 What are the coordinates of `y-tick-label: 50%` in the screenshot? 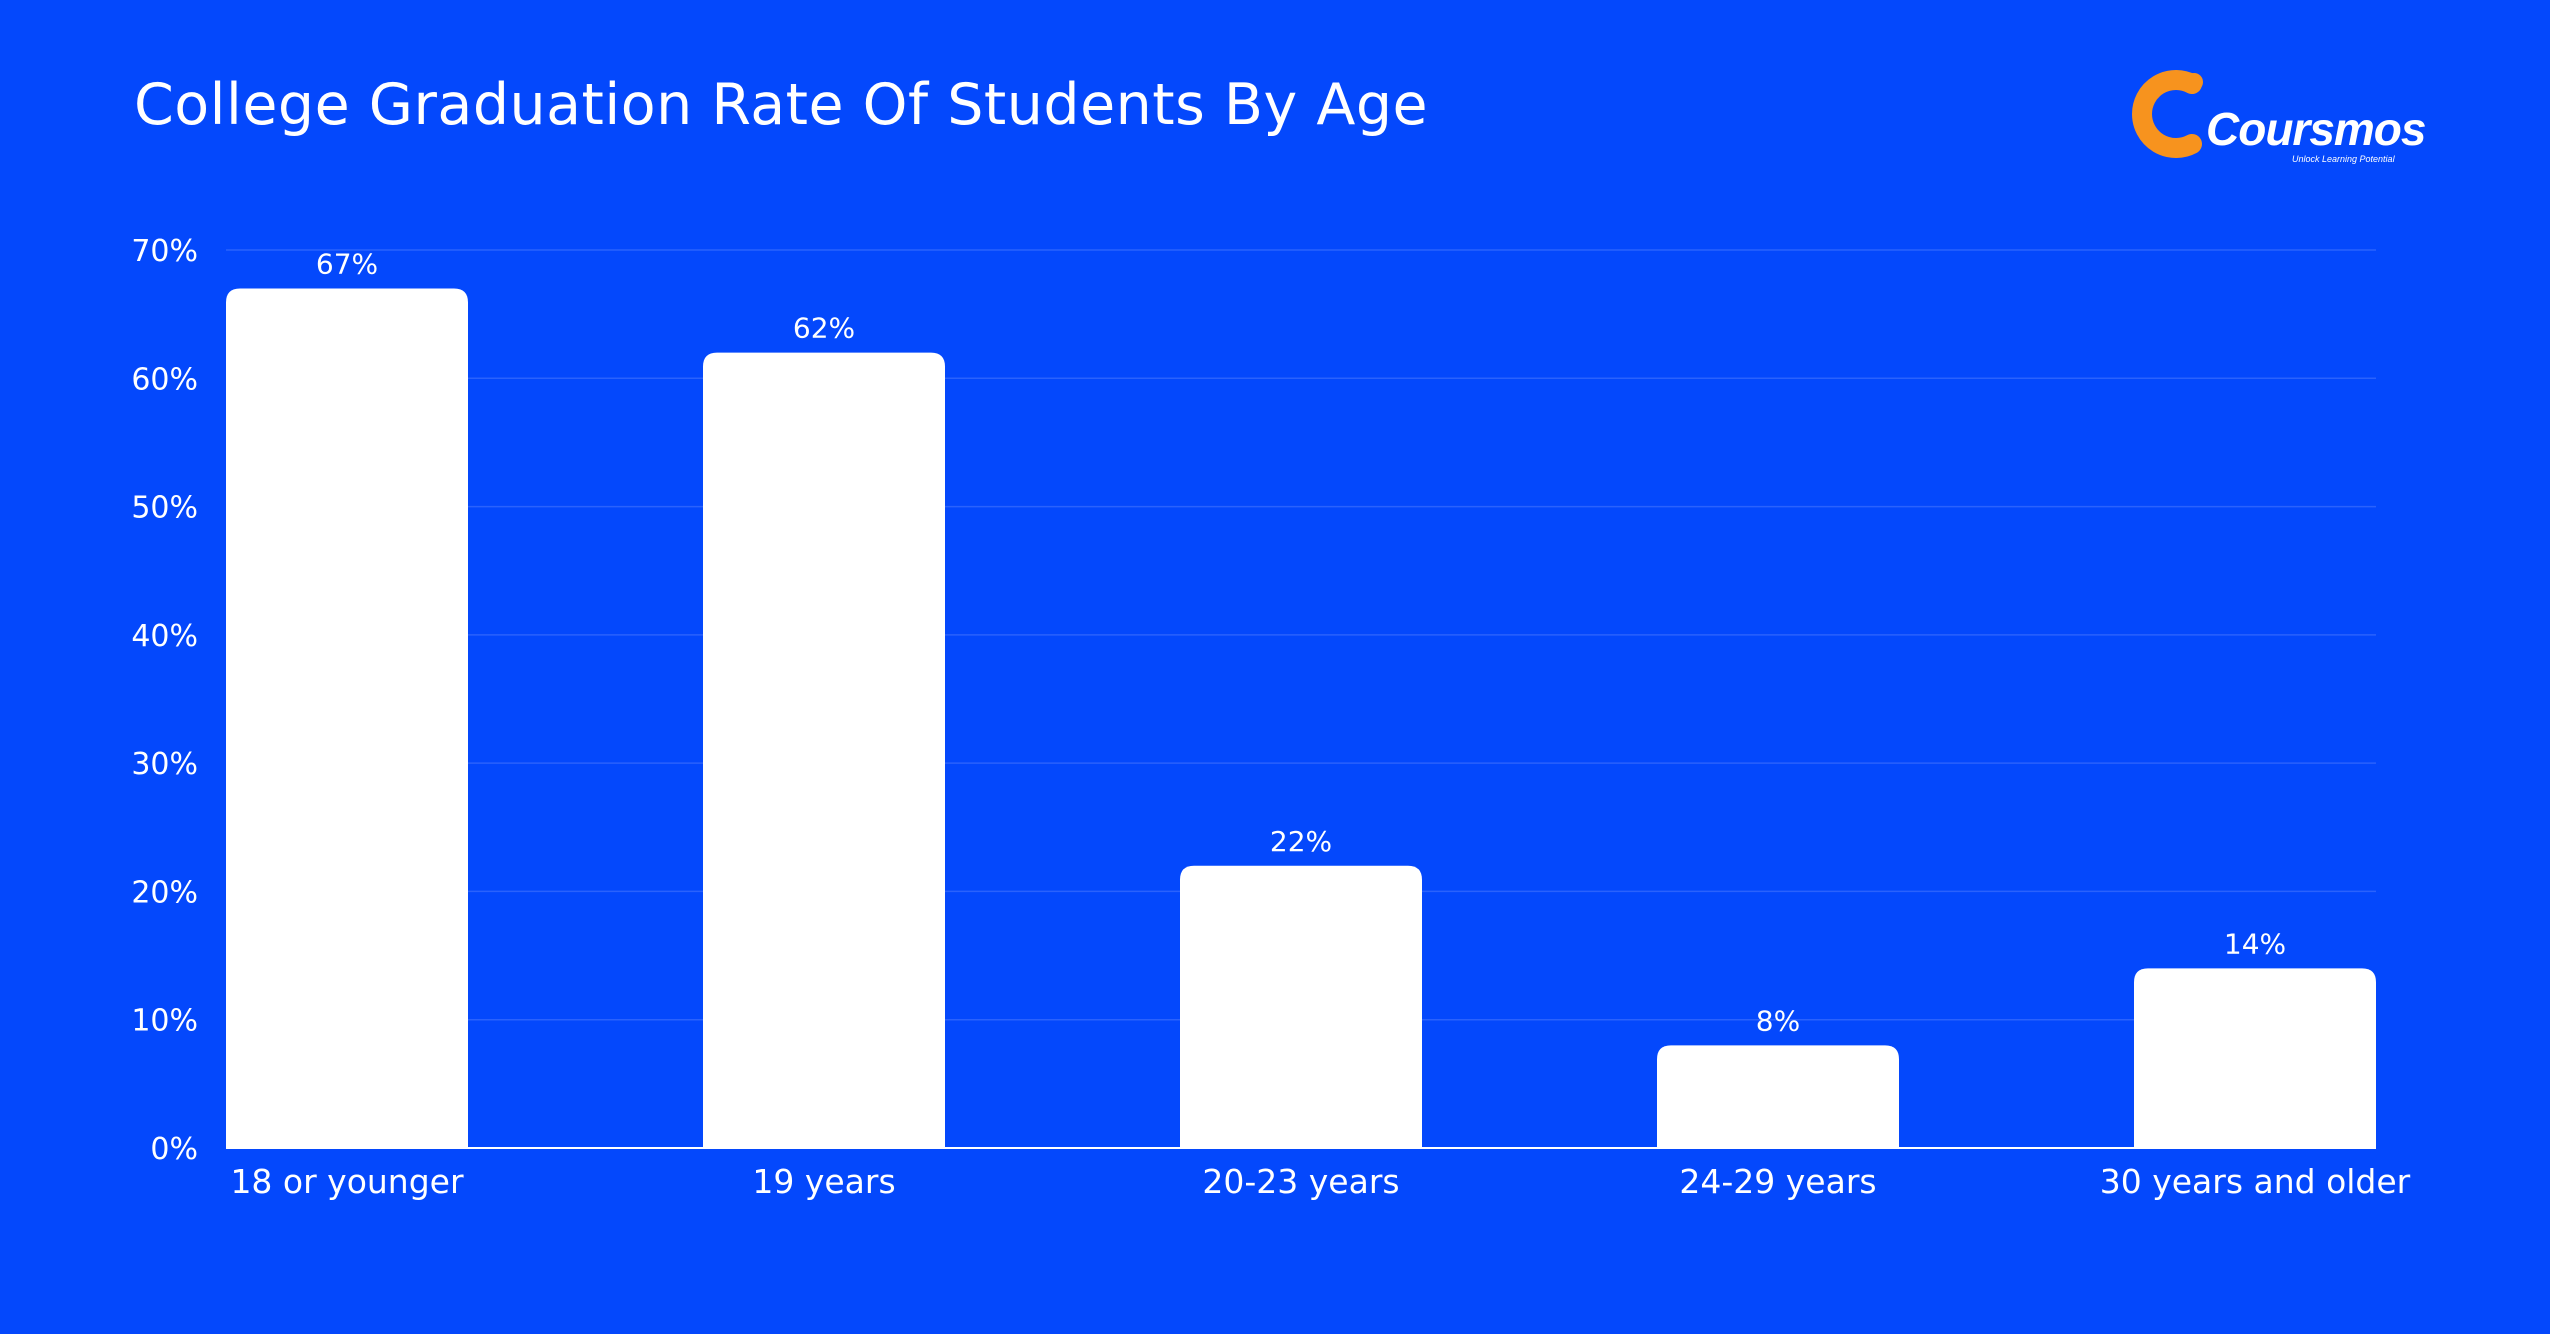 It's located at (164, 508).